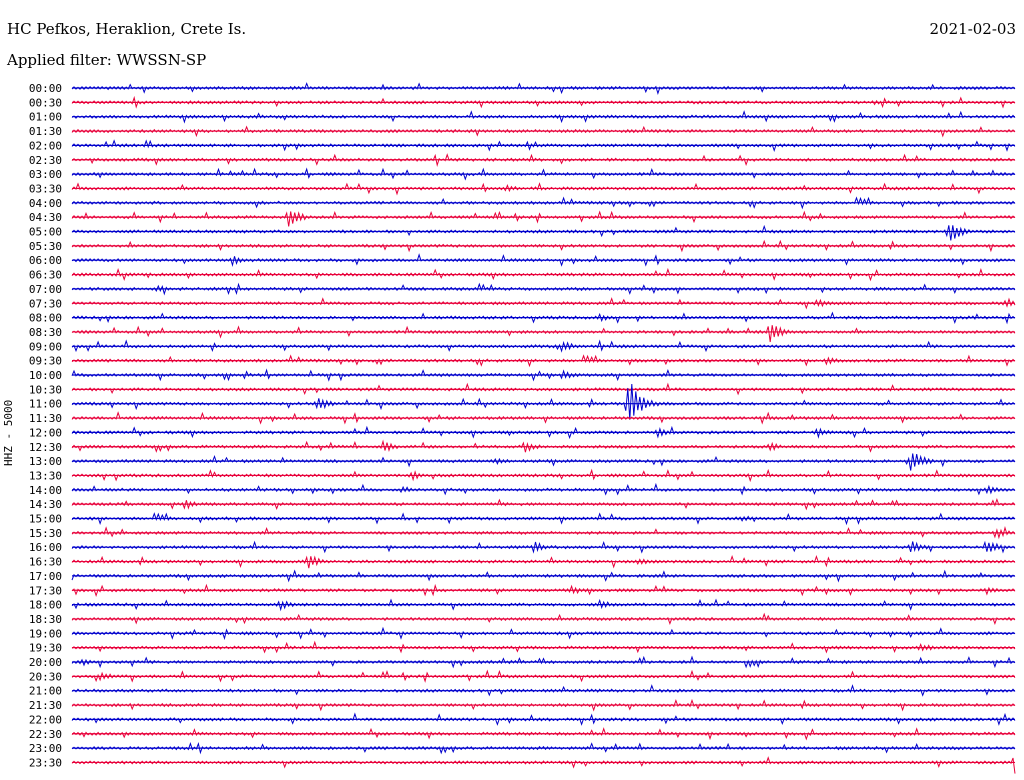 Image resolution: width=1024 pixels, height=780 pixels. Describe the element at coordinates (107, 60) in the screenshot. I see `filter-label: Applied filter: WWSSN-SP` at that location.